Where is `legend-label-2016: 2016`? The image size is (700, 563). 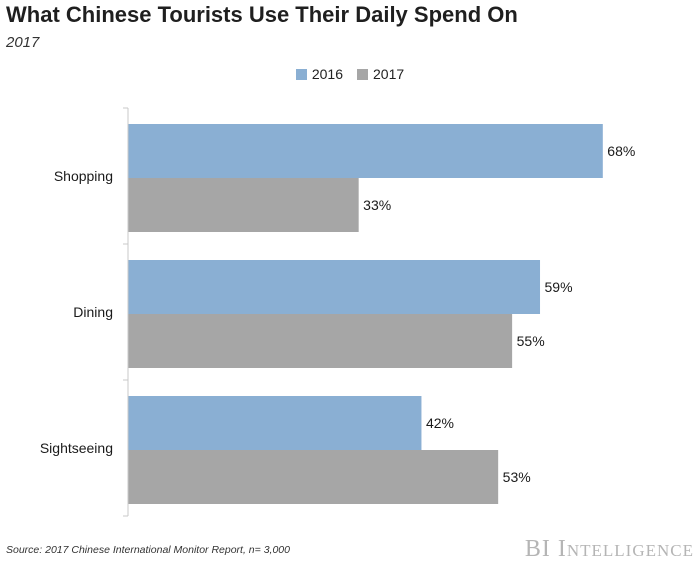
legend-label-2016: 2016 is located at coordinates (327, 74).